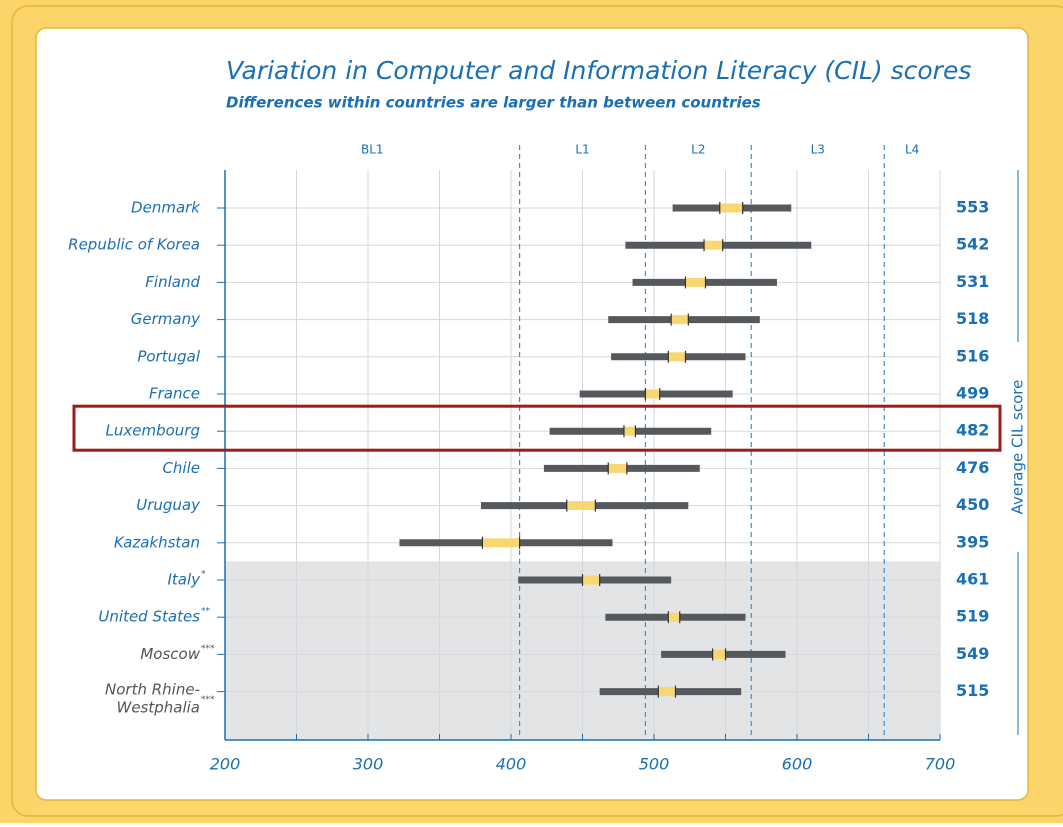  Describe the element at coordinates (181, 468) in the screenshot. I see `country-label: Chile` at that location.